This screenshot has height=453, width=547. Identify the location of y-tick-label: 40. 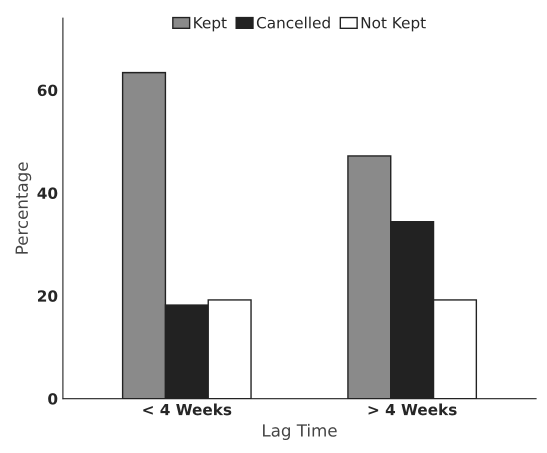
(47, 193).